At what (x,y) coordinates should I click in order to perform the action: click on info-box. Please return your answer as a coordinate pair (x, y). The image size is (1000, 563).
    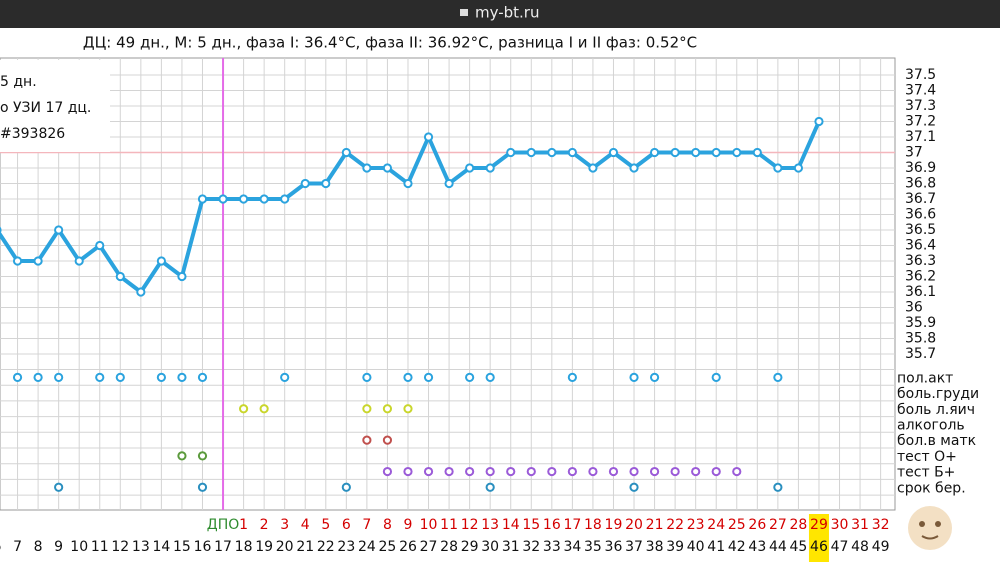
    Looking at the image, I should click on (55, 106).